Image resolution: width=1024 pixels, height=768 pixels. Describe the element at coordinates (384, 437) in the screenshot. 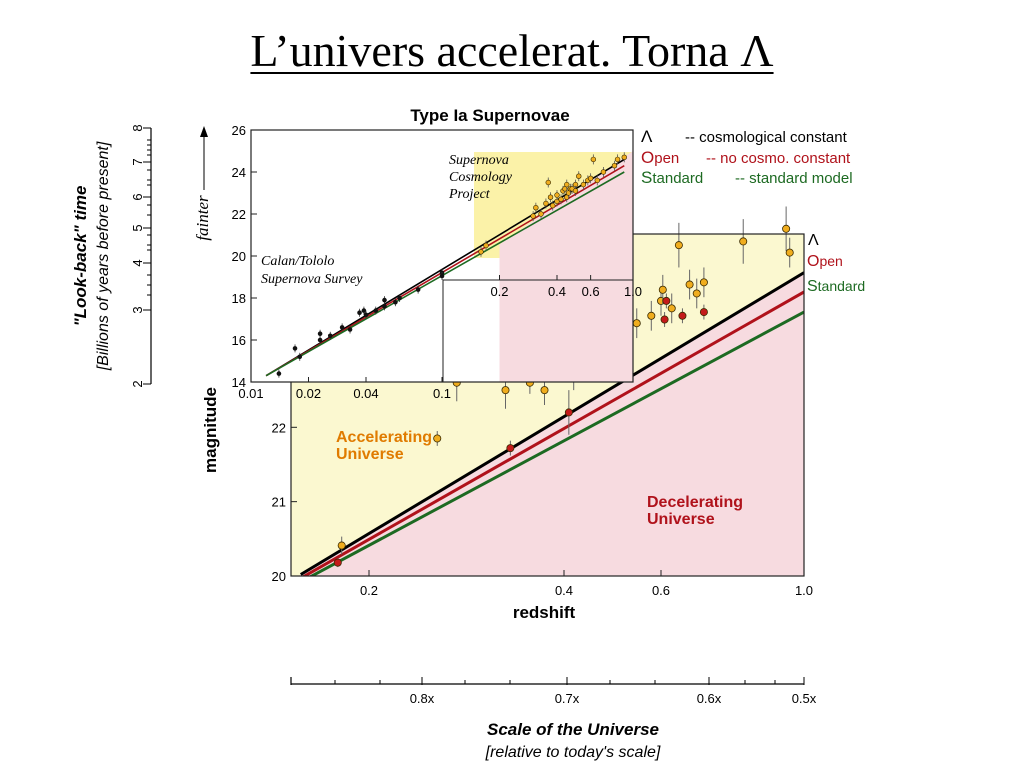

I see `accelerating-label-line1: Accelerating` at that location.